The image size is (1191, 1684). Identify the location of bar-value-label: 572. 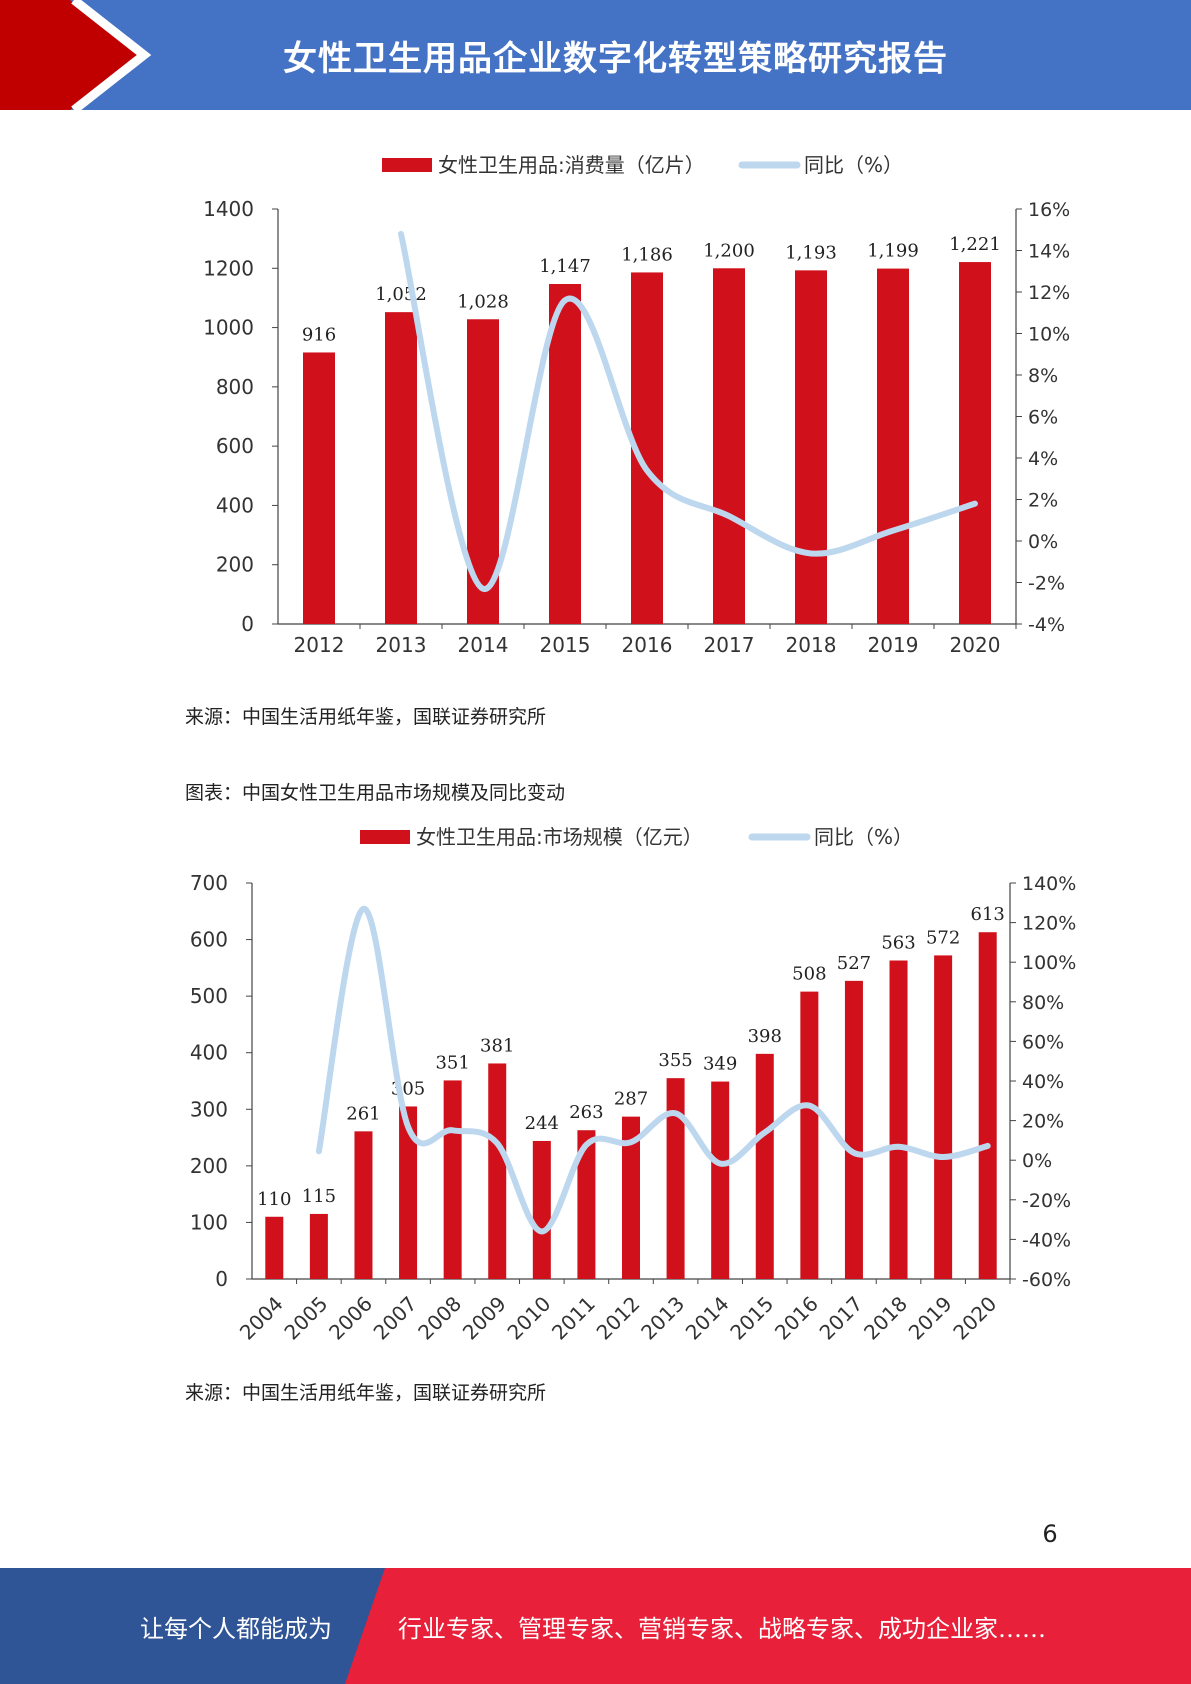
(943, 937).